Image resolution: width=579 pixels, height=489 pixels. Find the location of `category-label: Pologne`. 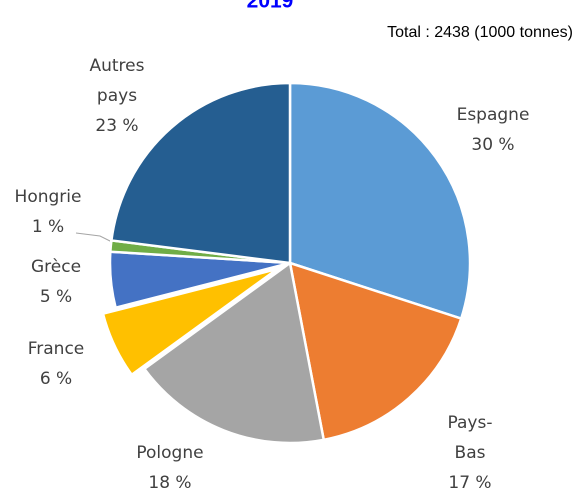

category-label: Pologne is located at coordinates (169, 453).